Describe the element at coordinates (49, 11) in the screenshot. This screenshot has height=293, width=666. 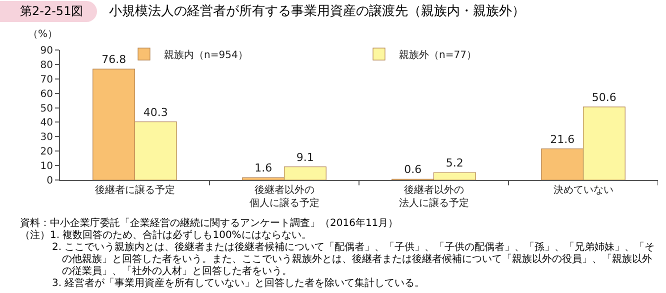
I see `text: 第2-2-51図` at that location.